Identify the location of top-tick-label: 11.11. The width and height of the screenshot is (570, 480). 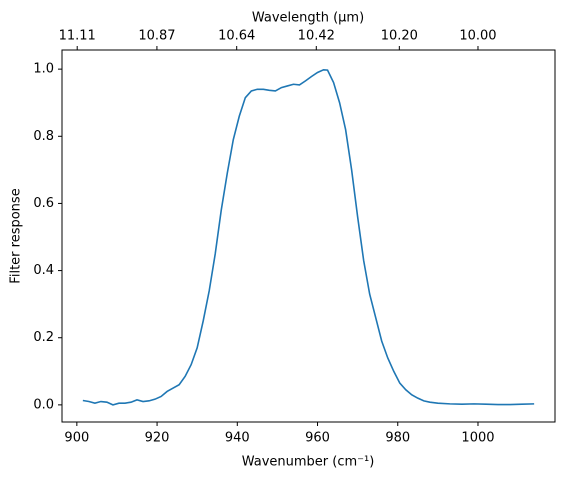
(77, 36).